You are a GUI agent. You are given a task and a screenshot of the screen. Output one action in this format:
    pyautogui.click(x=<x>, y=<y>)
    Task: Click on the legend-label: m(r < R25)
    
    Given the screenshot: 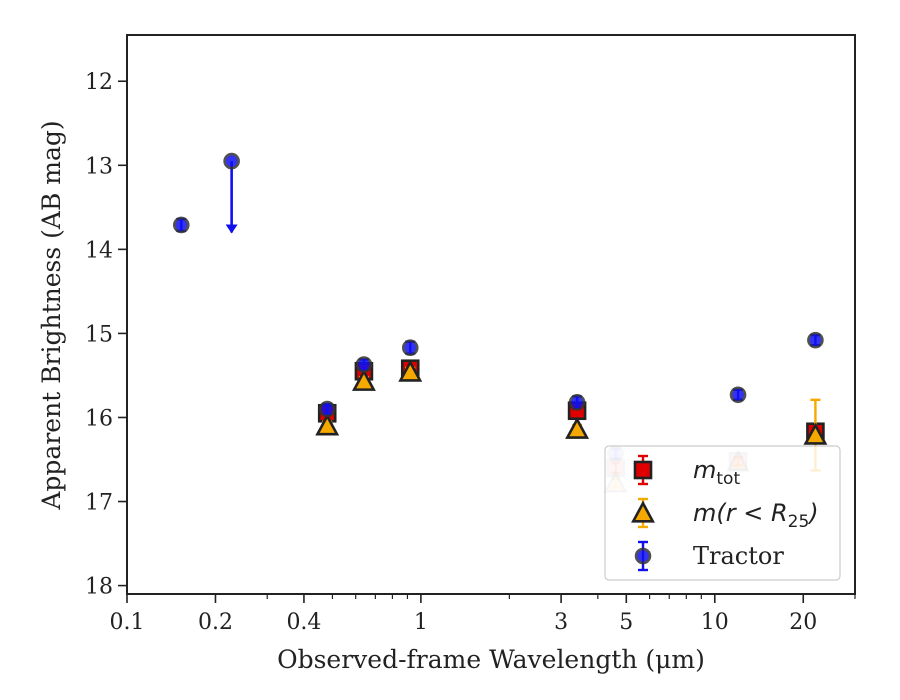 What is the action you would take?
    pyautogui.click(x=756, y=515)
    